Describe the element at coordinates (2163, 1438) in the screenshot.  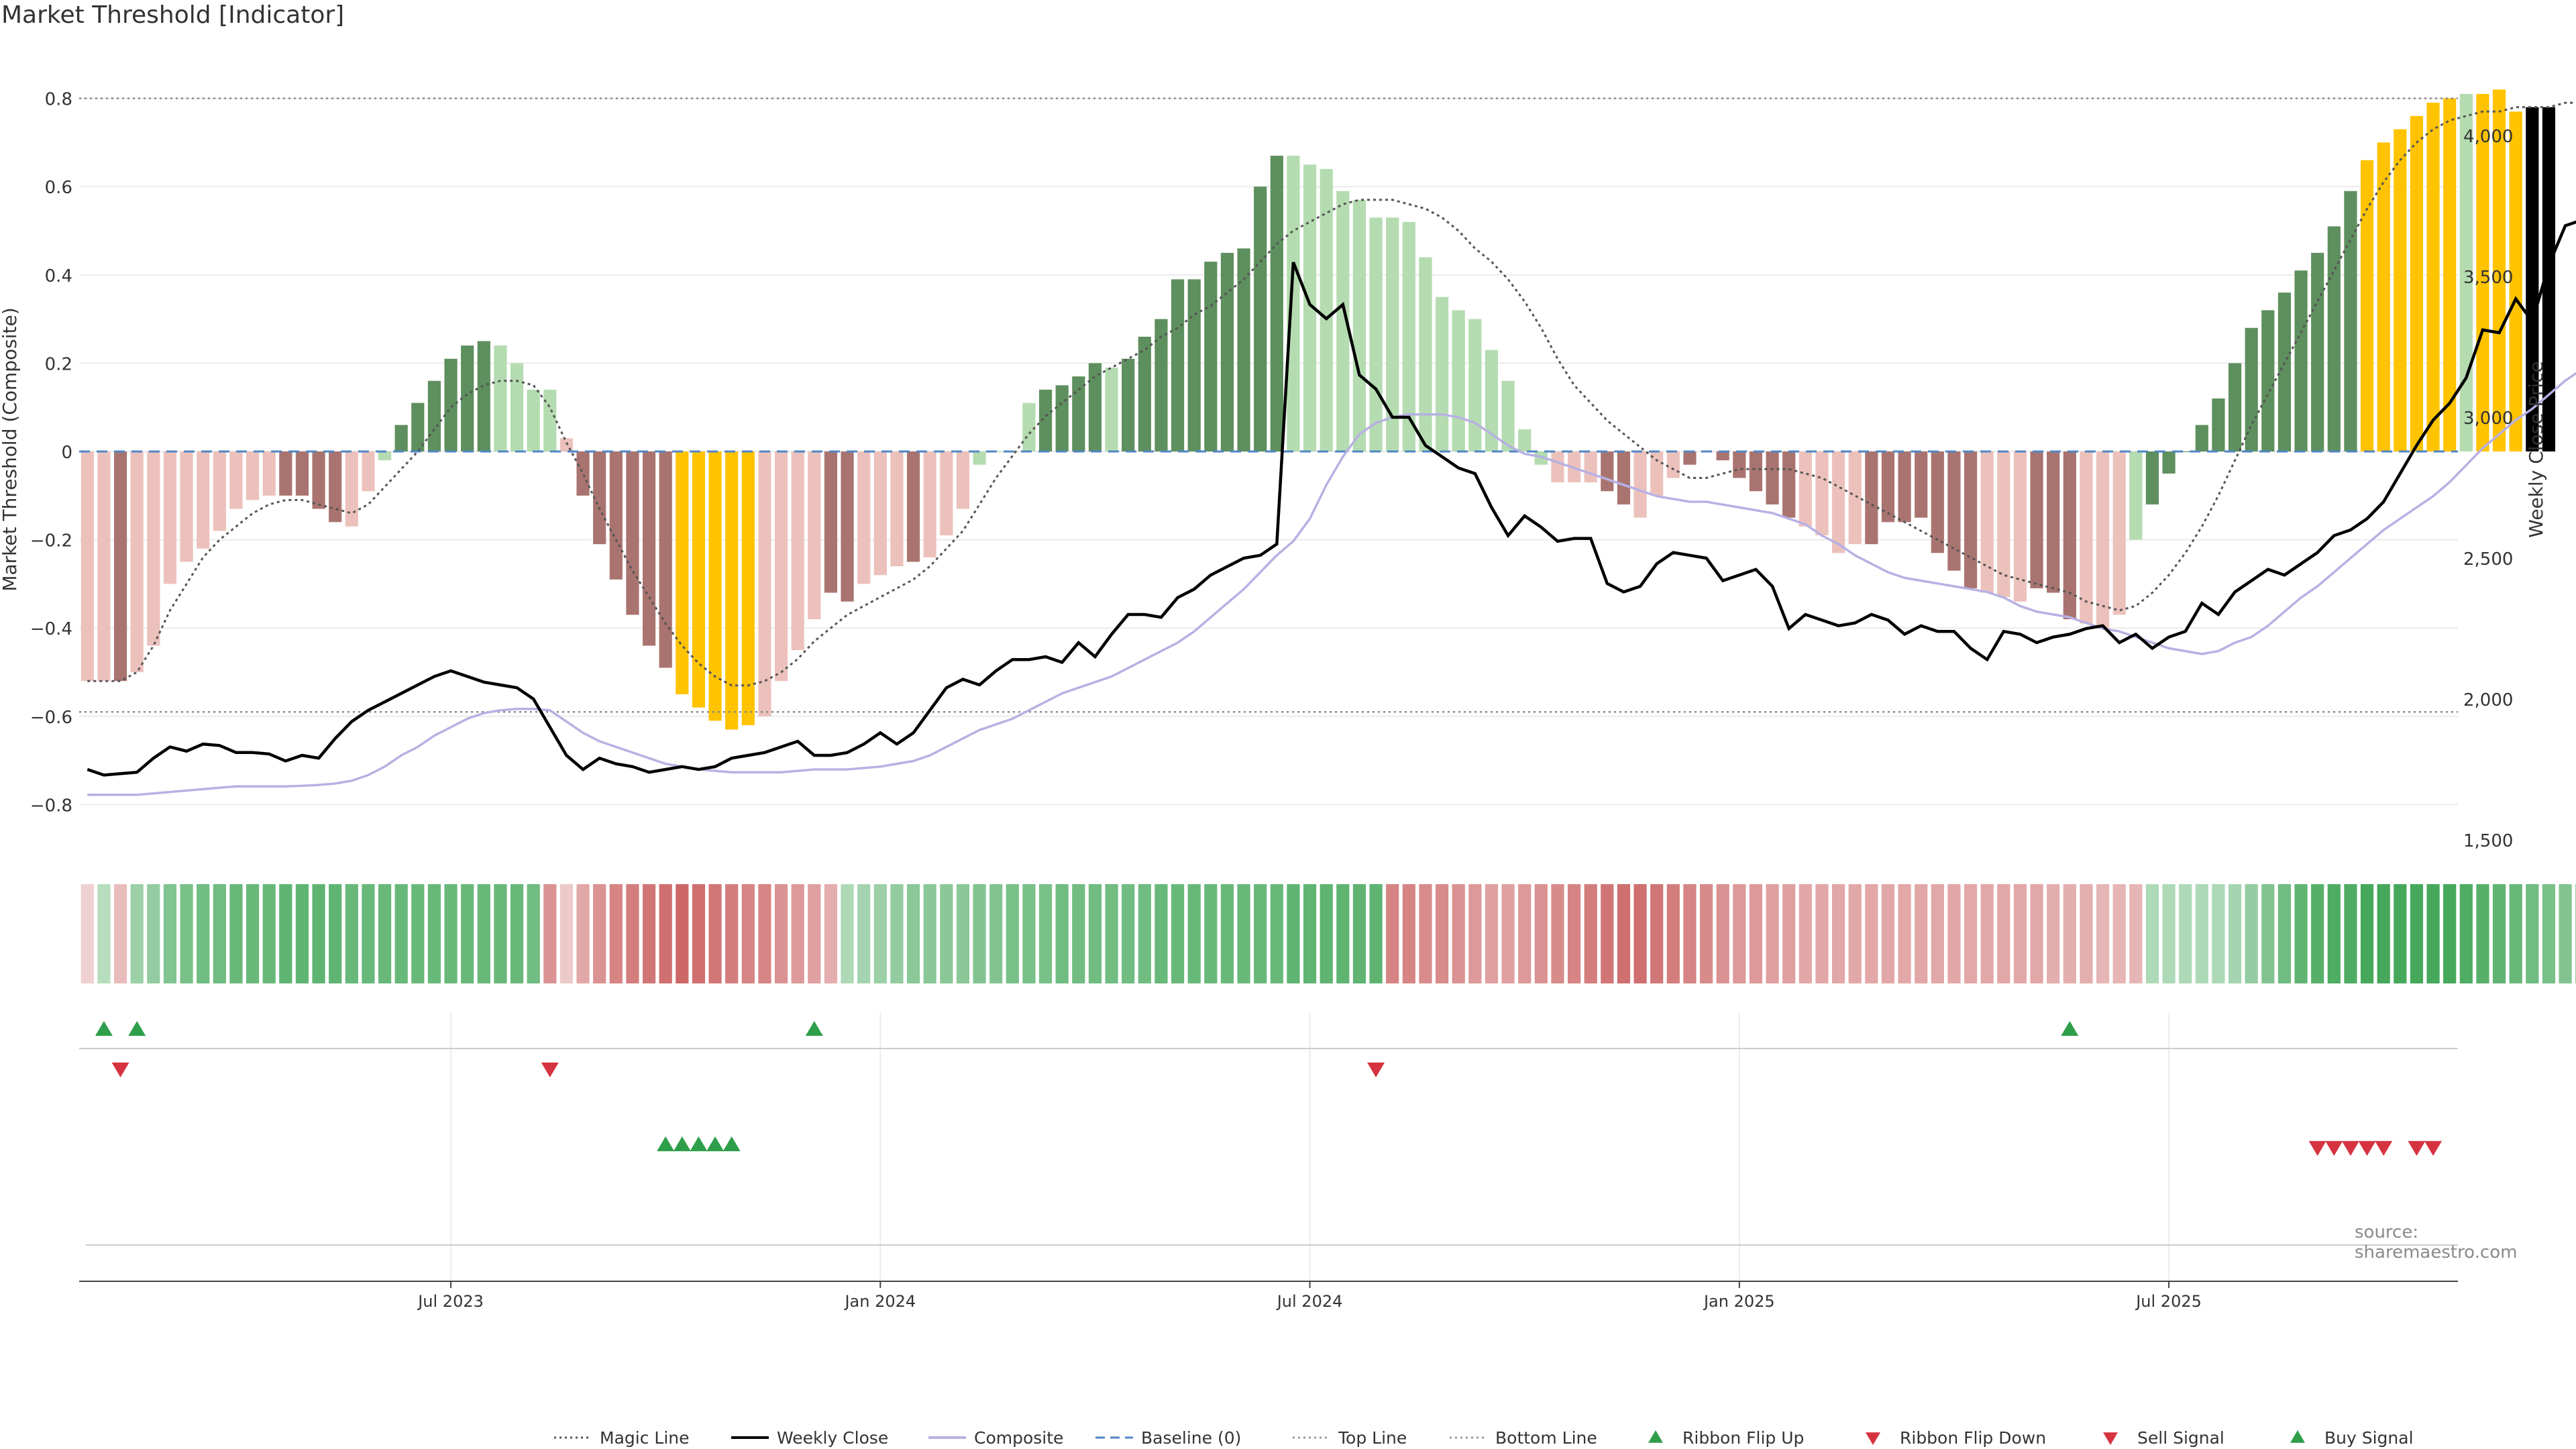
I see `legend-item: Sell Signal` at that location.